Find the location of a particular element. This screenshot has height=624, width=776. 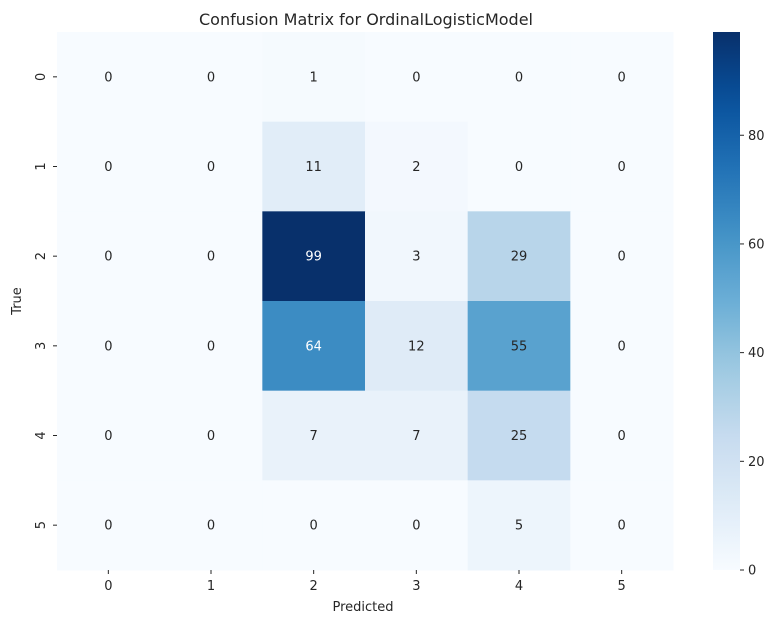

cell-value-r1-c1: 0 is located at coordinates (211, 167).